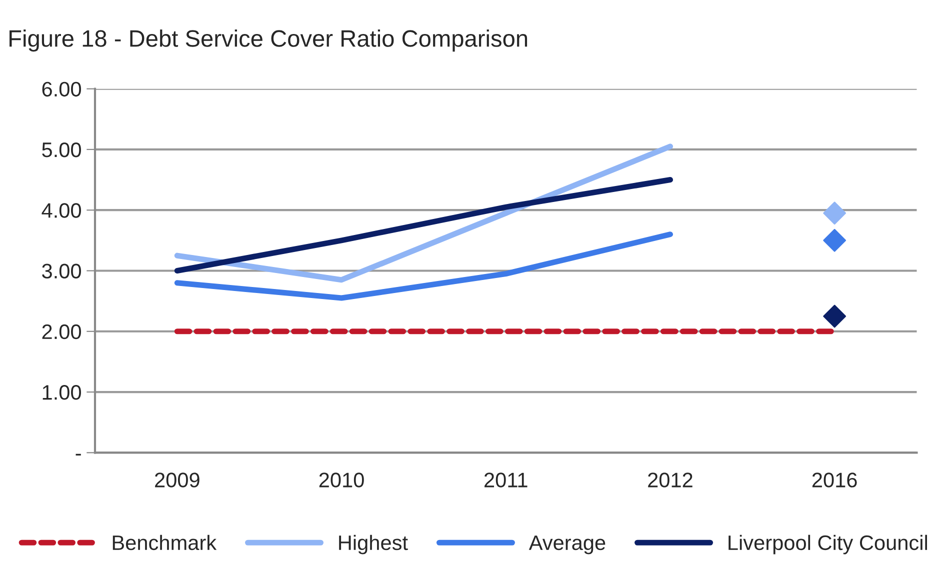 This screenshot has width=950, height=573. Describe the element at coordinates (61, 210) in the screenshot. I see `y-tick-label: 4.00` at that location.